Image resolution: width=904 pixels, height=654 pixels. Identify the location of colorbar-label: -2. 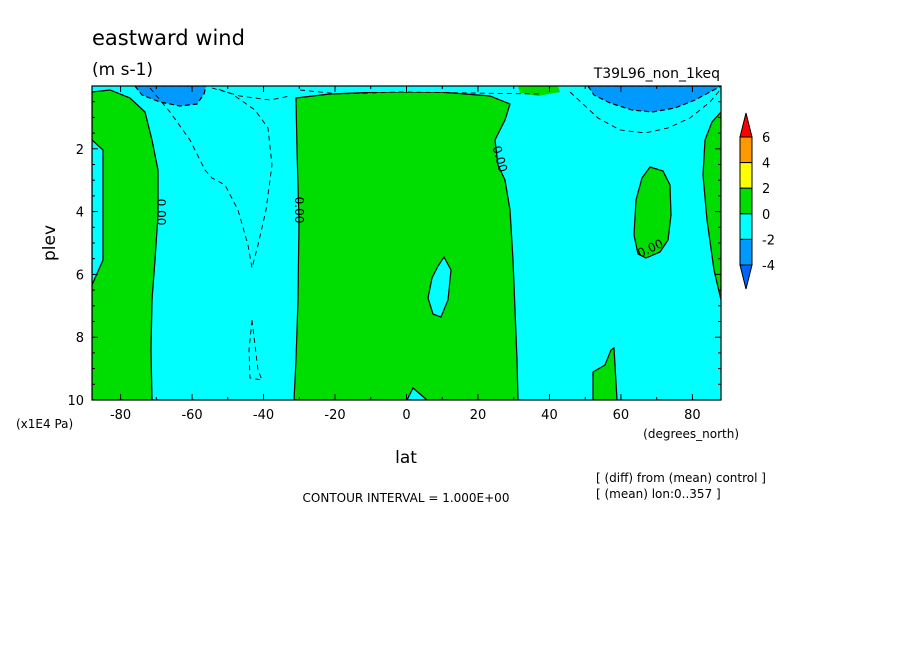
(768, 240).